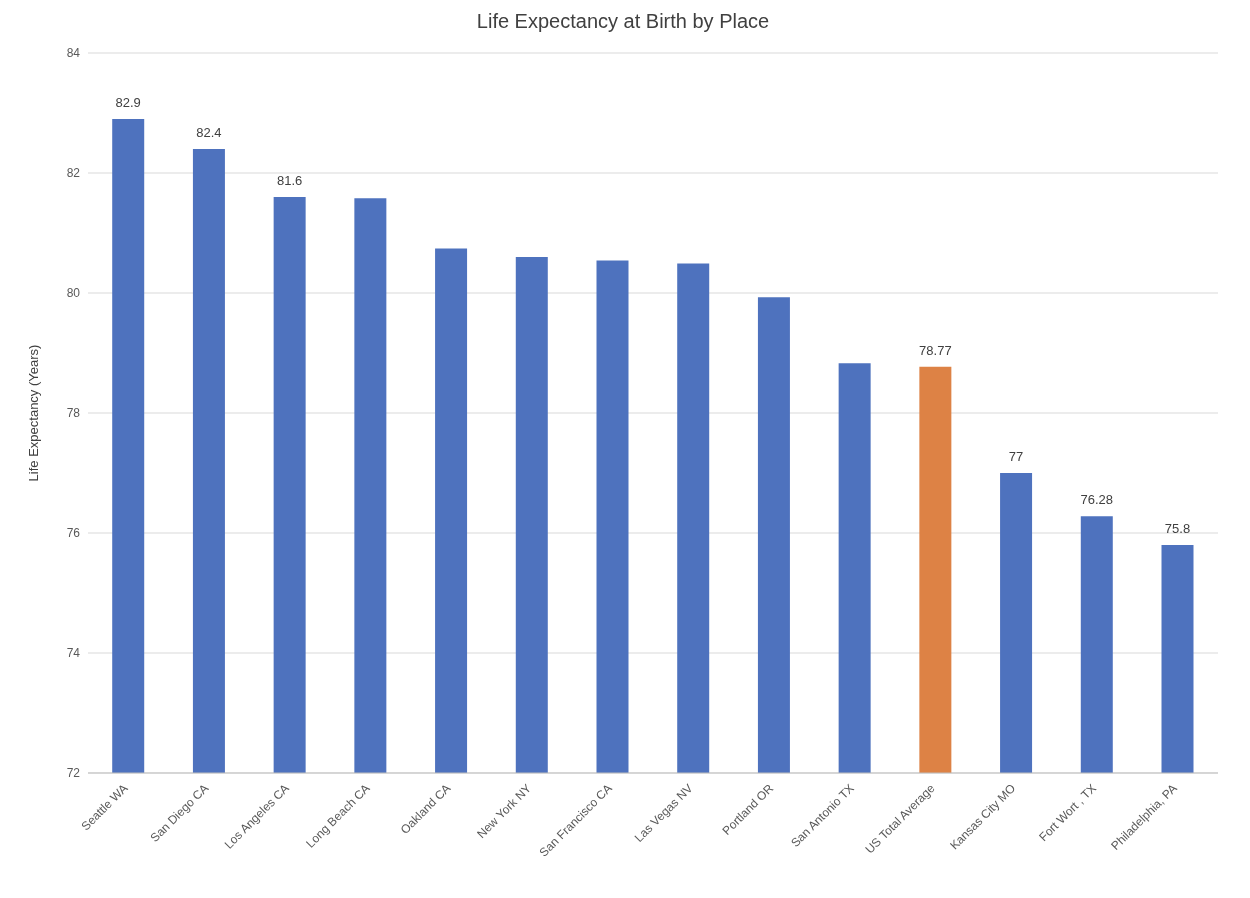  I want to click on y-tick-label: 84, so click(73, 53).